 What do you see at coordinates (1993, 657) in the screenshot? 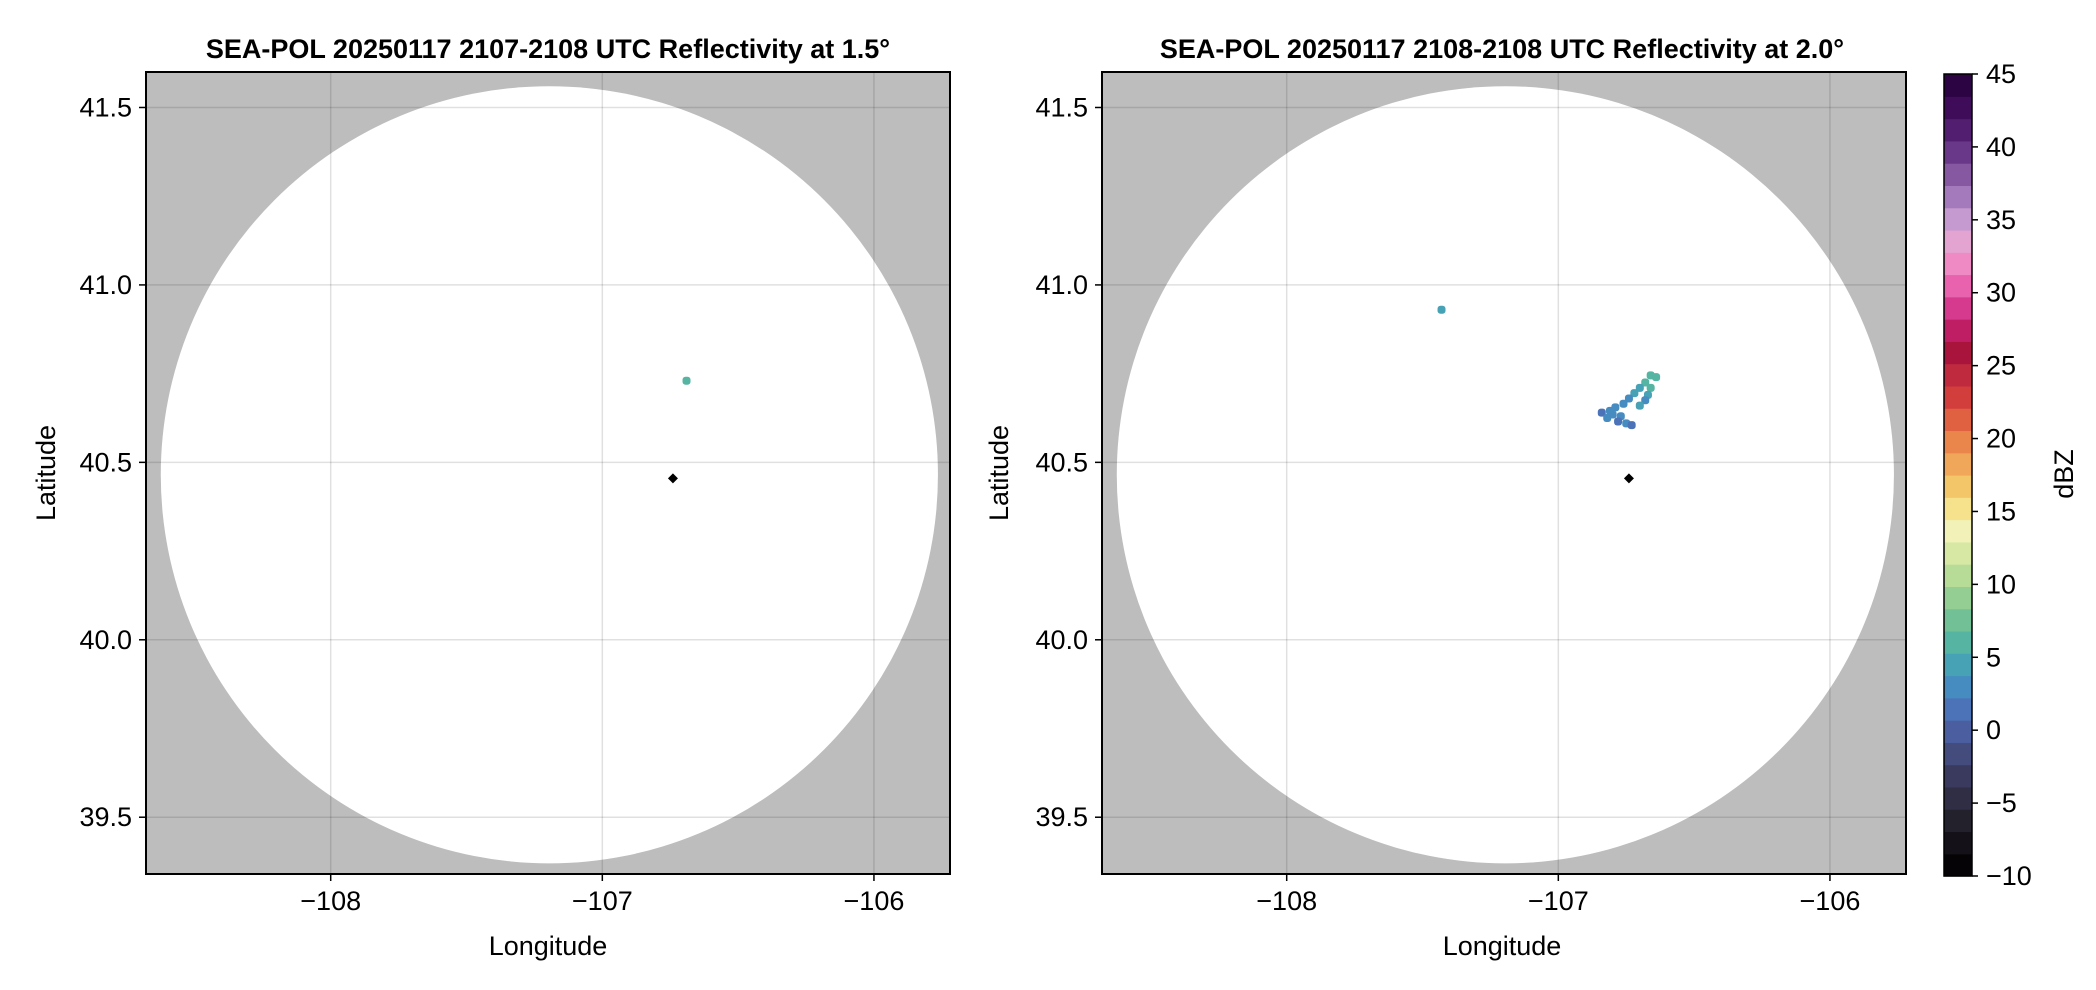
I see `colorbar-tick-label: 5` at bounding box center [1993, 657].